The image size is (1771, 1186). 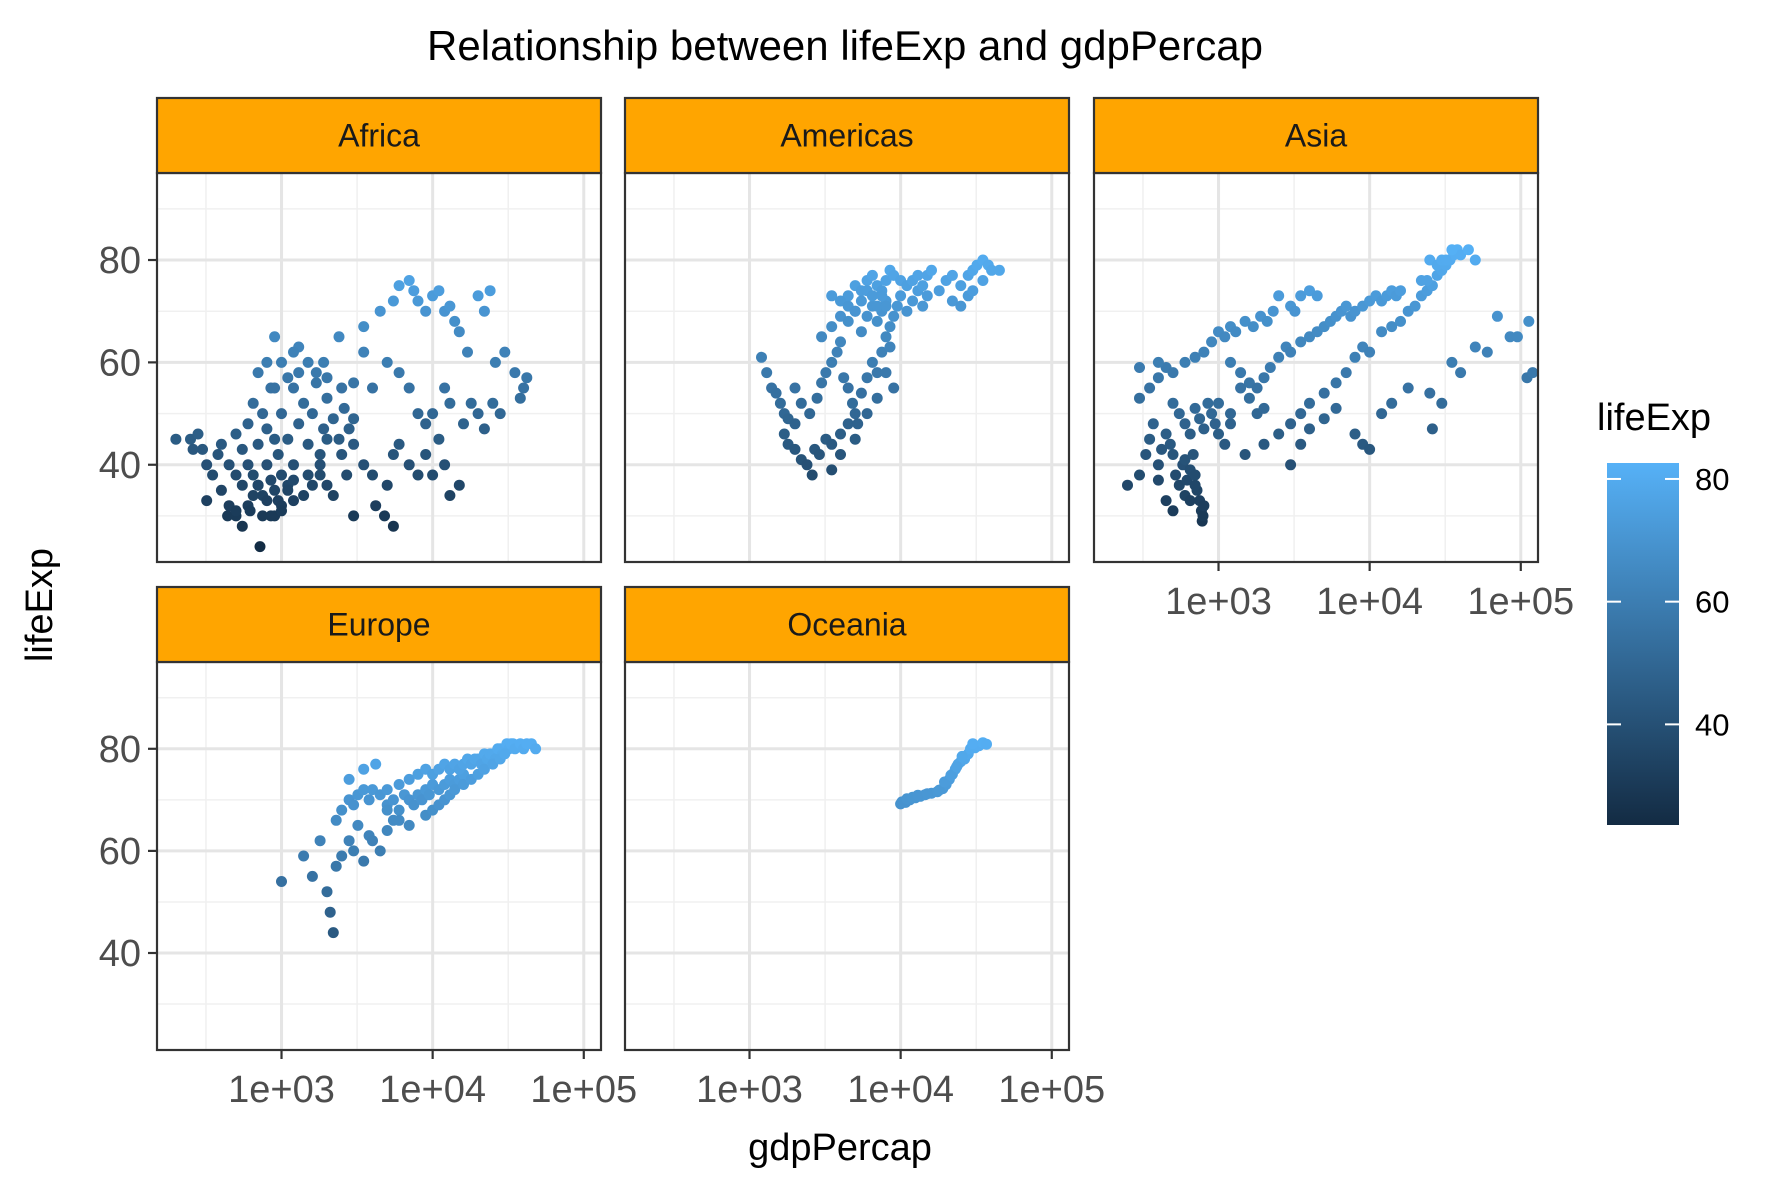 I want to click on x-tick-label: 1e+05, so click(x=1051, y=1090).